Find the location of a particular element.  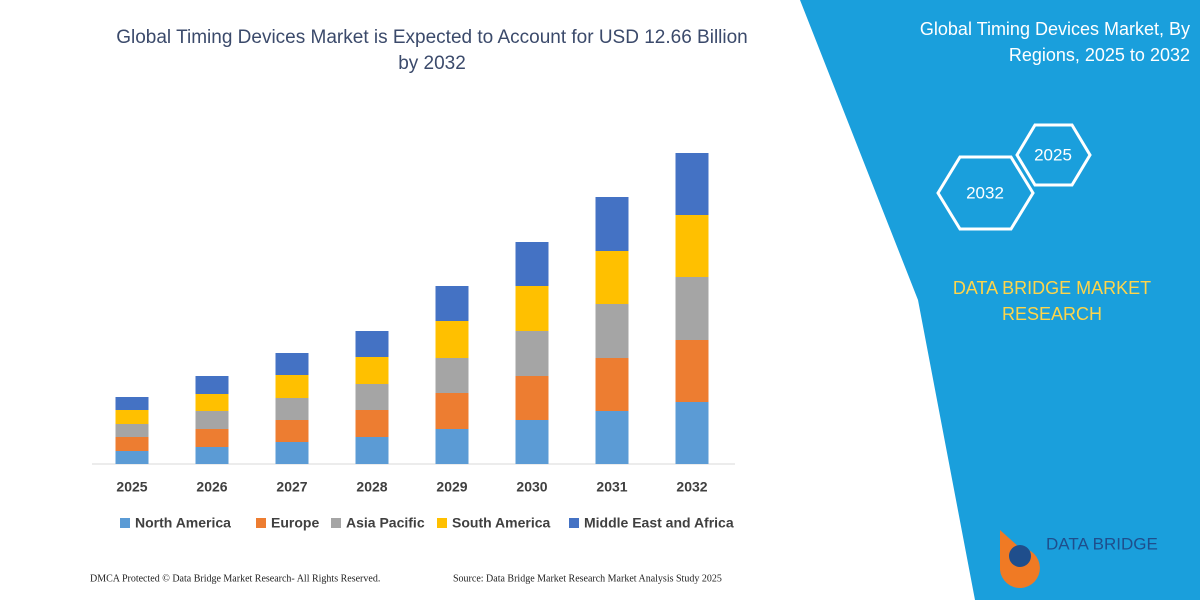

brand-text: DATA BRIDGE MARKET is located at coordinates (1052, 288).